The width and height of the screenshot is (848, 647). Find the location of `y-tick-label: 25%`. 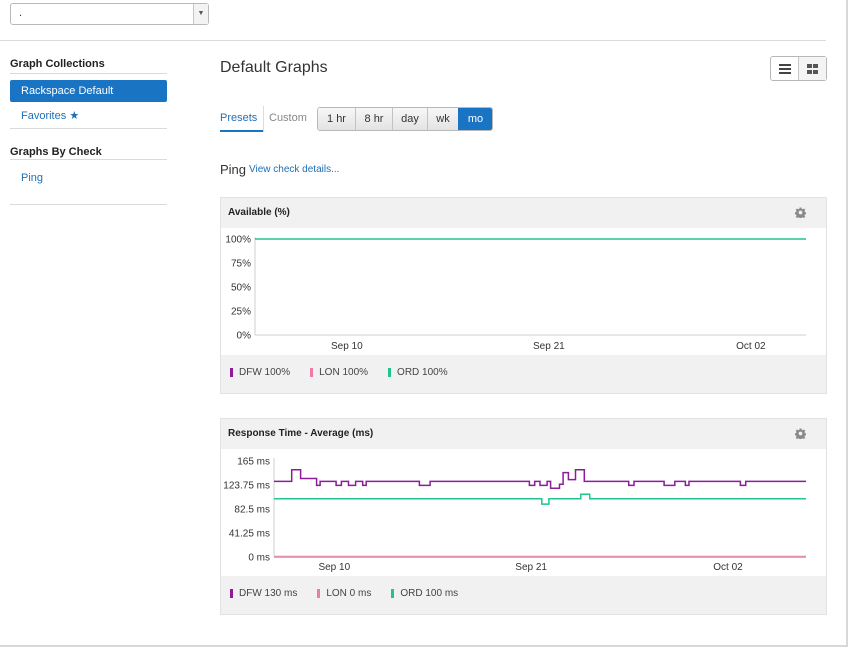

y-tick-label: 25% is located at coordinates (241, 312).